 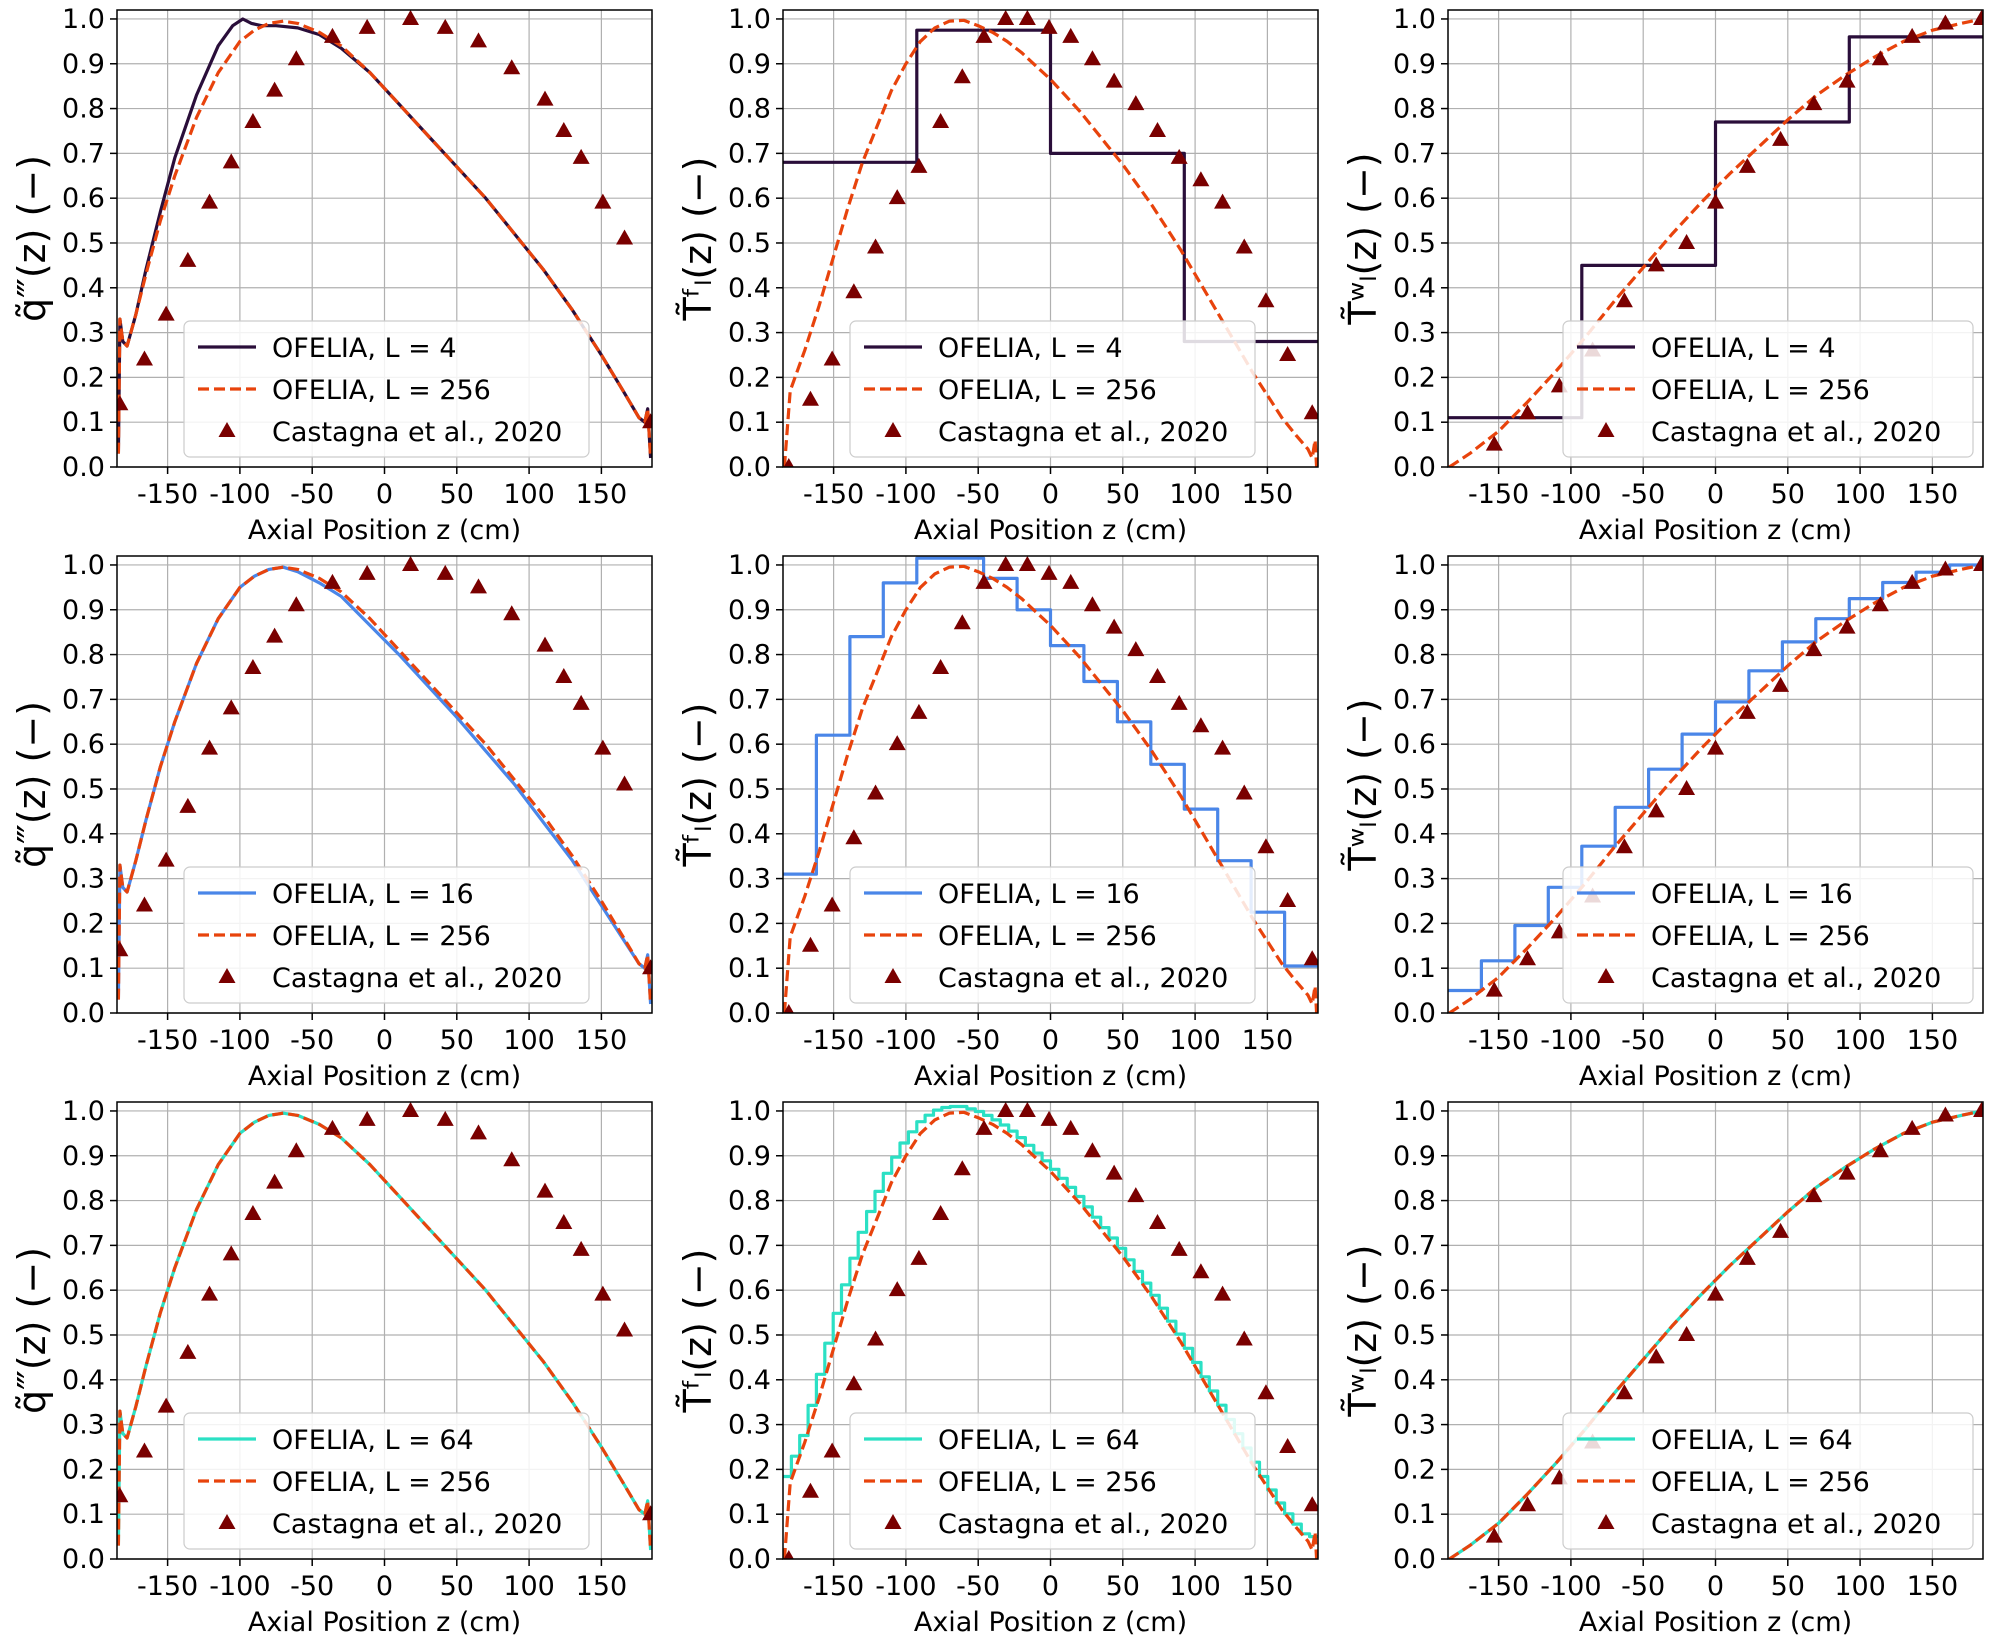 I want to click on series-line-solid, so click(x=1050, y=186).